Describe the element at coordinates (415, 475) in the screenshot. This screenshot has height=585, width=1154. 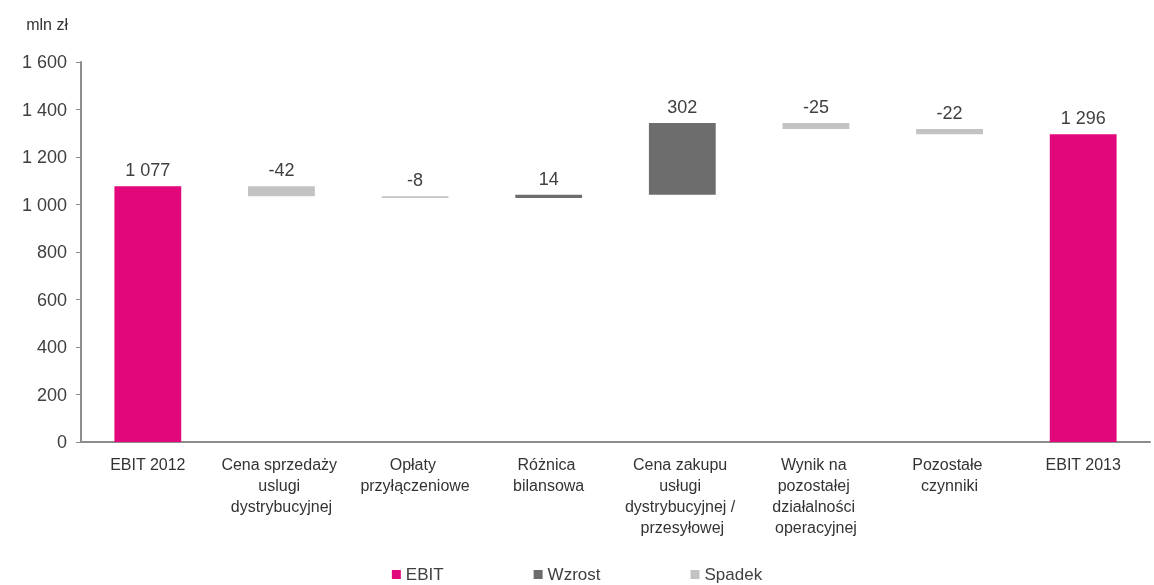
I see `x-tick-label: Opłaty przyłączeniowe` at that location.